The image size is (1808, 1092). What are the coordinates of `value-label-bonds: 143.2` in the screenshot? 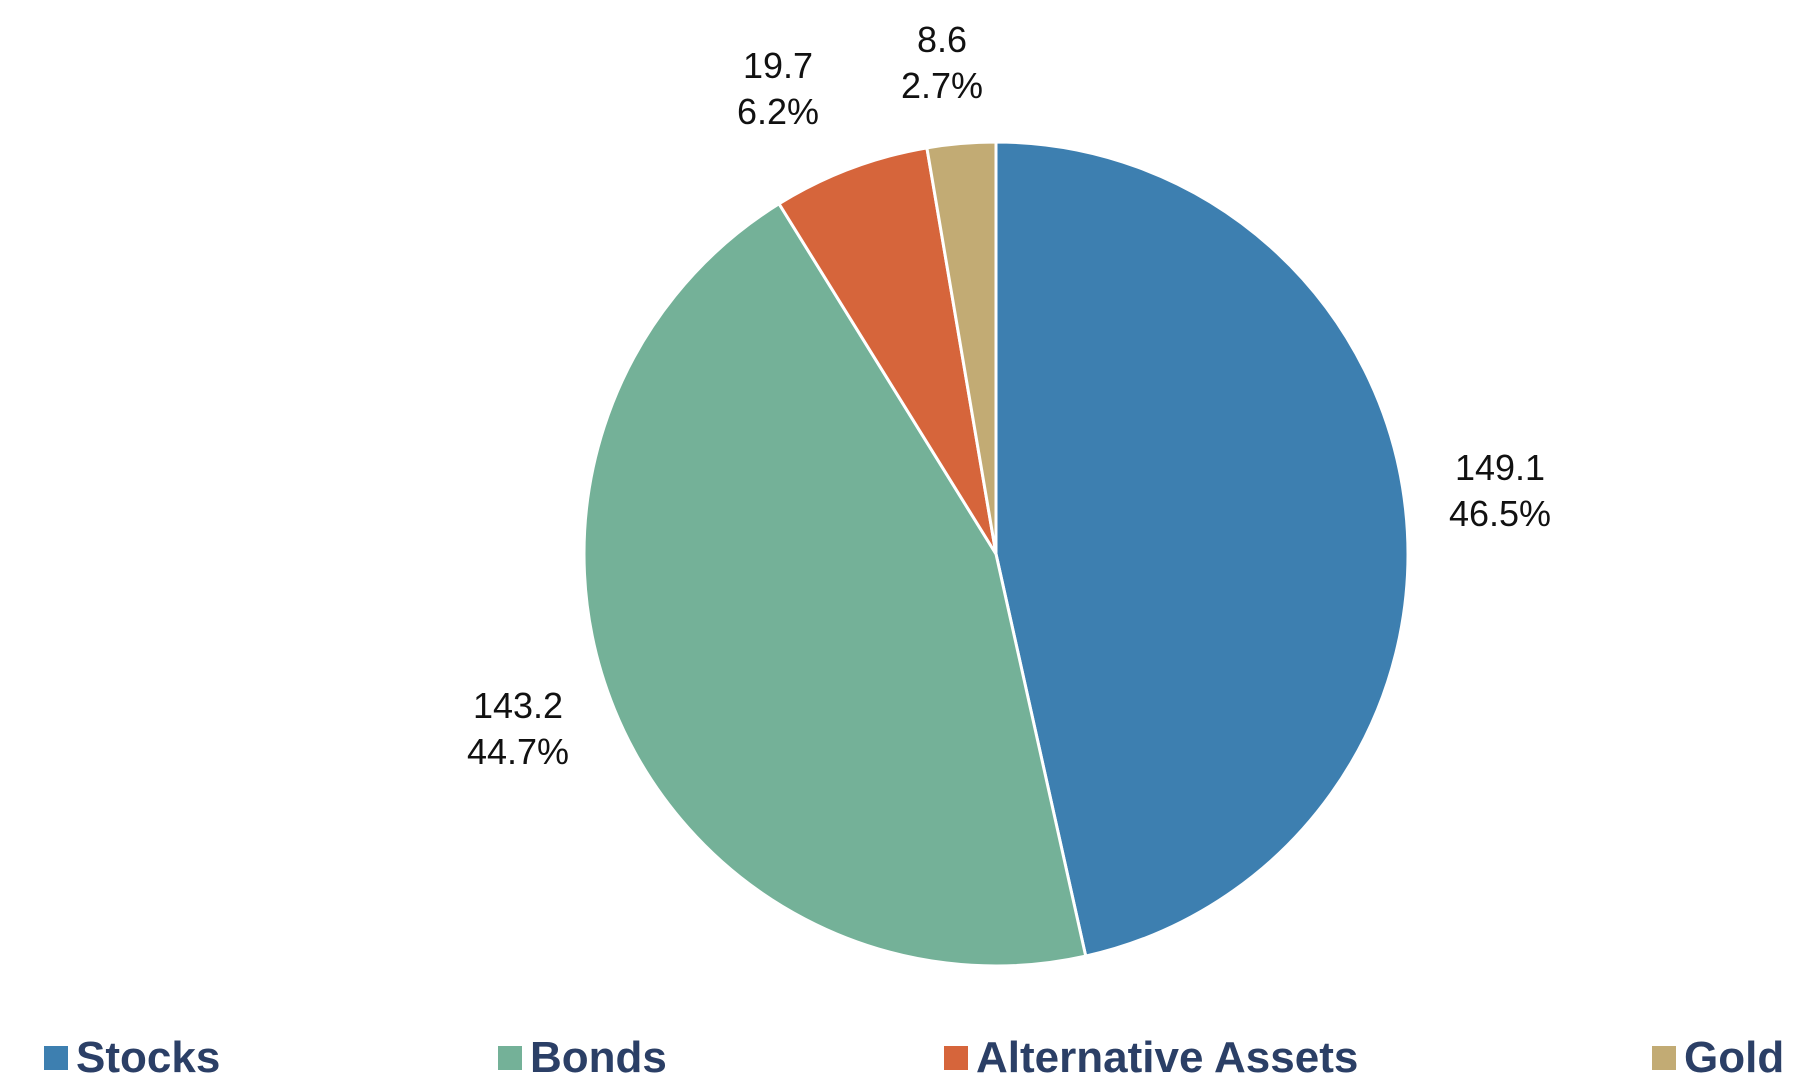 It's located at (518, 705).